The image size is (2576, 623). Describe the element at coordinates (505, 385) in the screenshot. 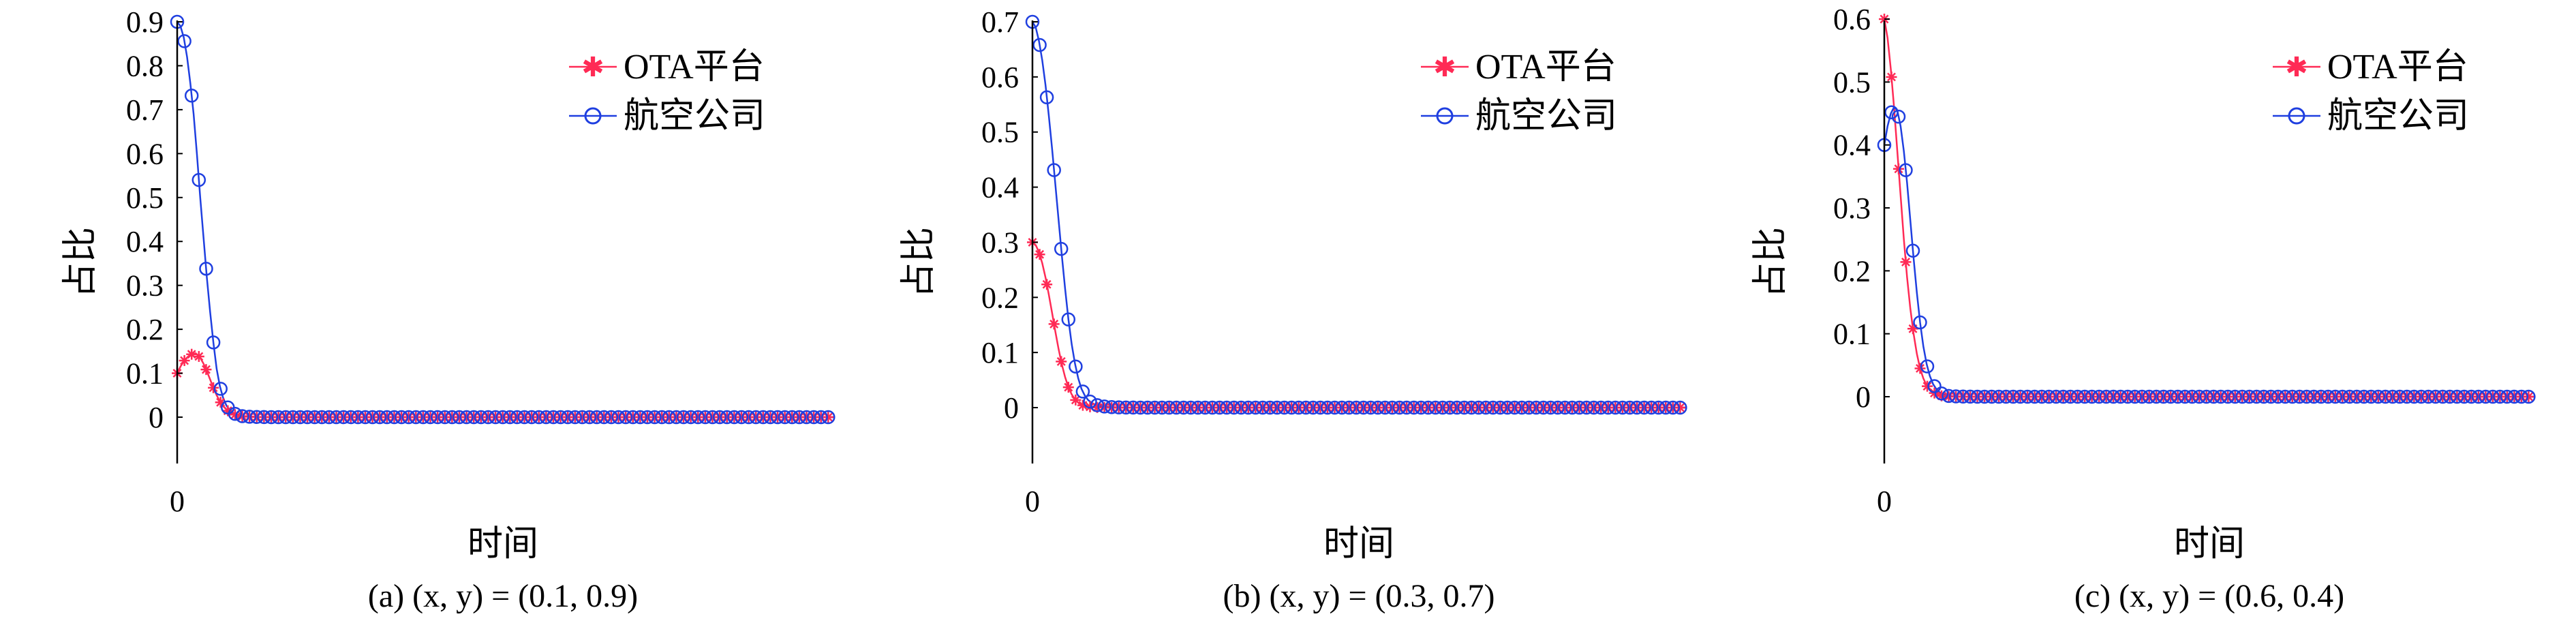

I see `chart-a-series-0-line` at that location.